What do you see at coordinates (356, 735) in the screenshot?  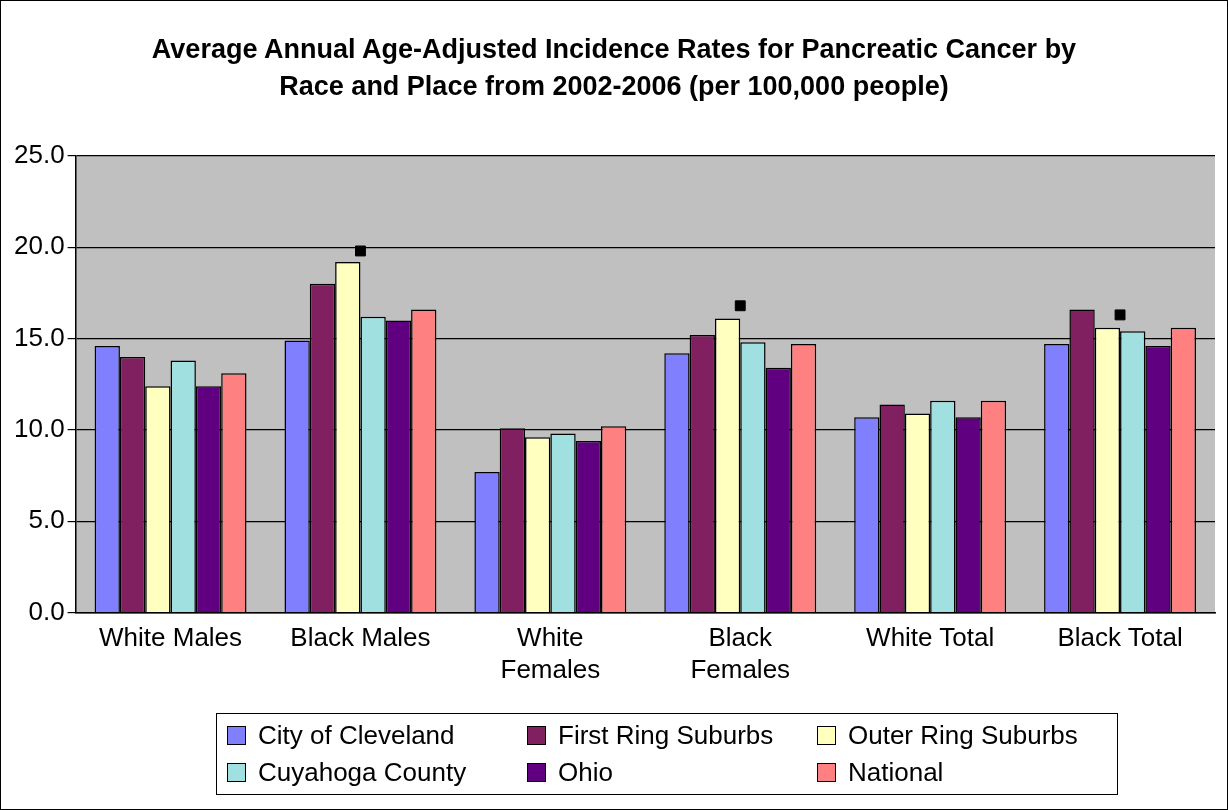 I see `legend-label: City of Cleveland` at bounding box center [356, 735].